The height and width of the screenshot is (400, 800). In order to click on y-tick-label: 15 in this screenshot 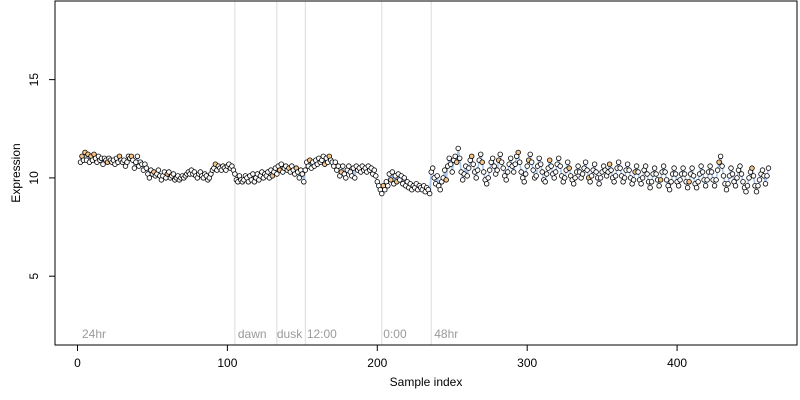, I will do `click(34, 80)`.